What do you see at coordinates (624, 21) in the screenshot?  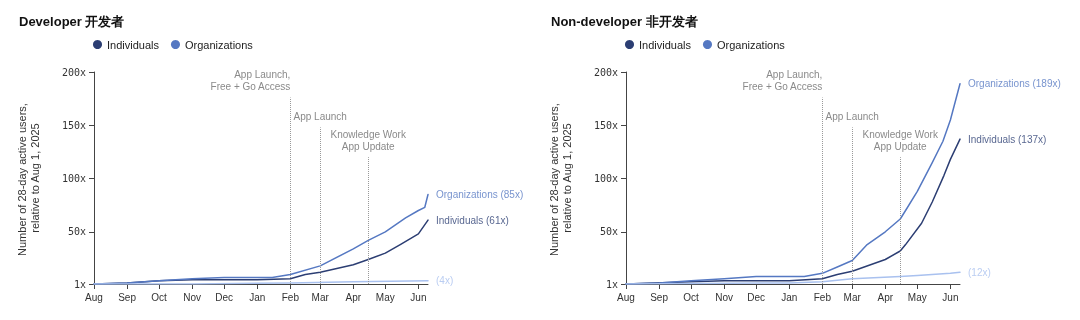 I see `chart-title: Non-developer 非开发者` at bounding box center [624, 21].